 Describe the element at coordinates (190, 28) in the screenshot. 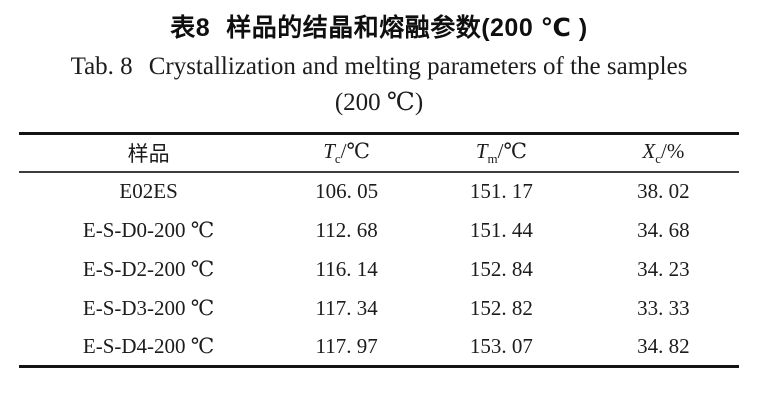

I see `table-number-chinese: 表8` at that location.